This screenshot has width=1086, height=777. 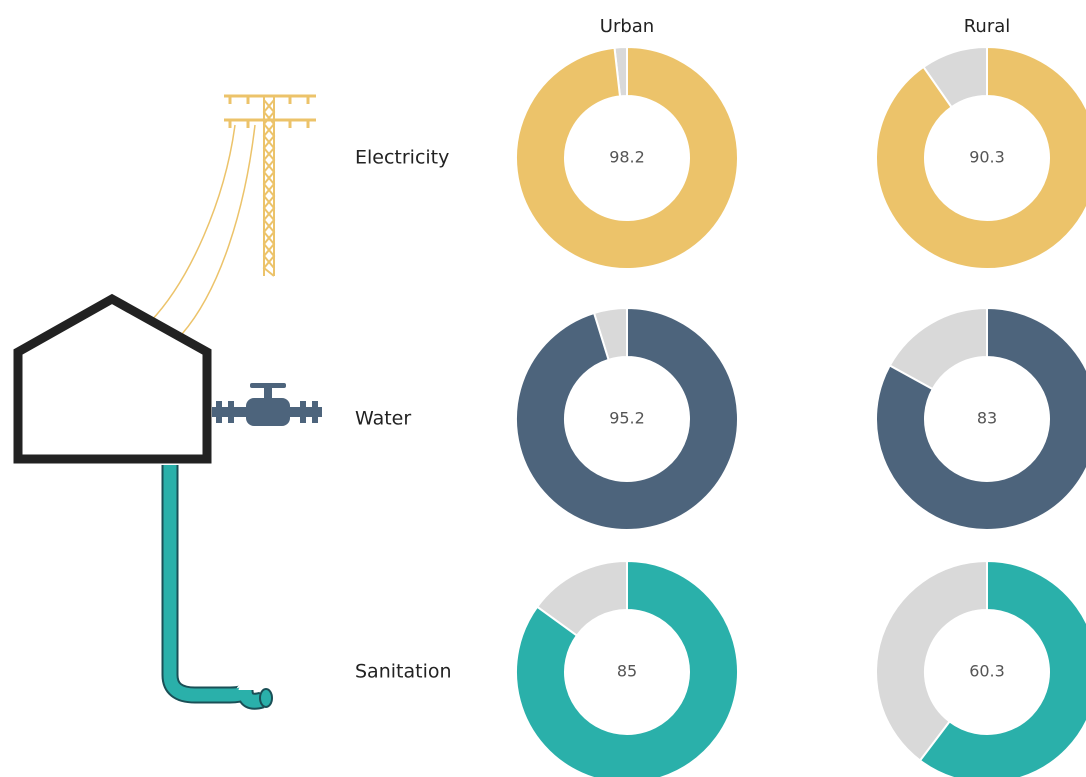 What do you see at coordinates (987, 418) in the screenshot?
I see `value-label: 83` at bounding box center [987, 418].